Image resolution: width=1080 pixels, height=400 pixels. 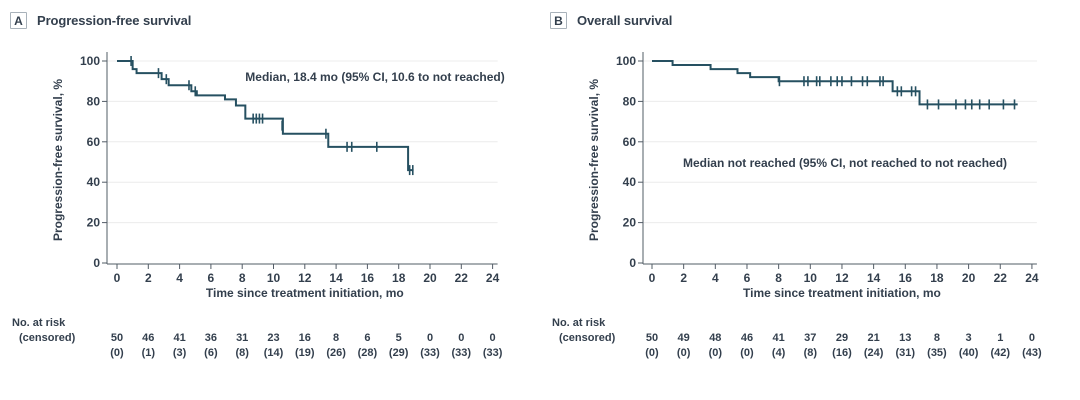 What do you see at coordinates (873, 338) in the screenshot?
I see `at-risk-value: 21` at bounding box center [873, 338].